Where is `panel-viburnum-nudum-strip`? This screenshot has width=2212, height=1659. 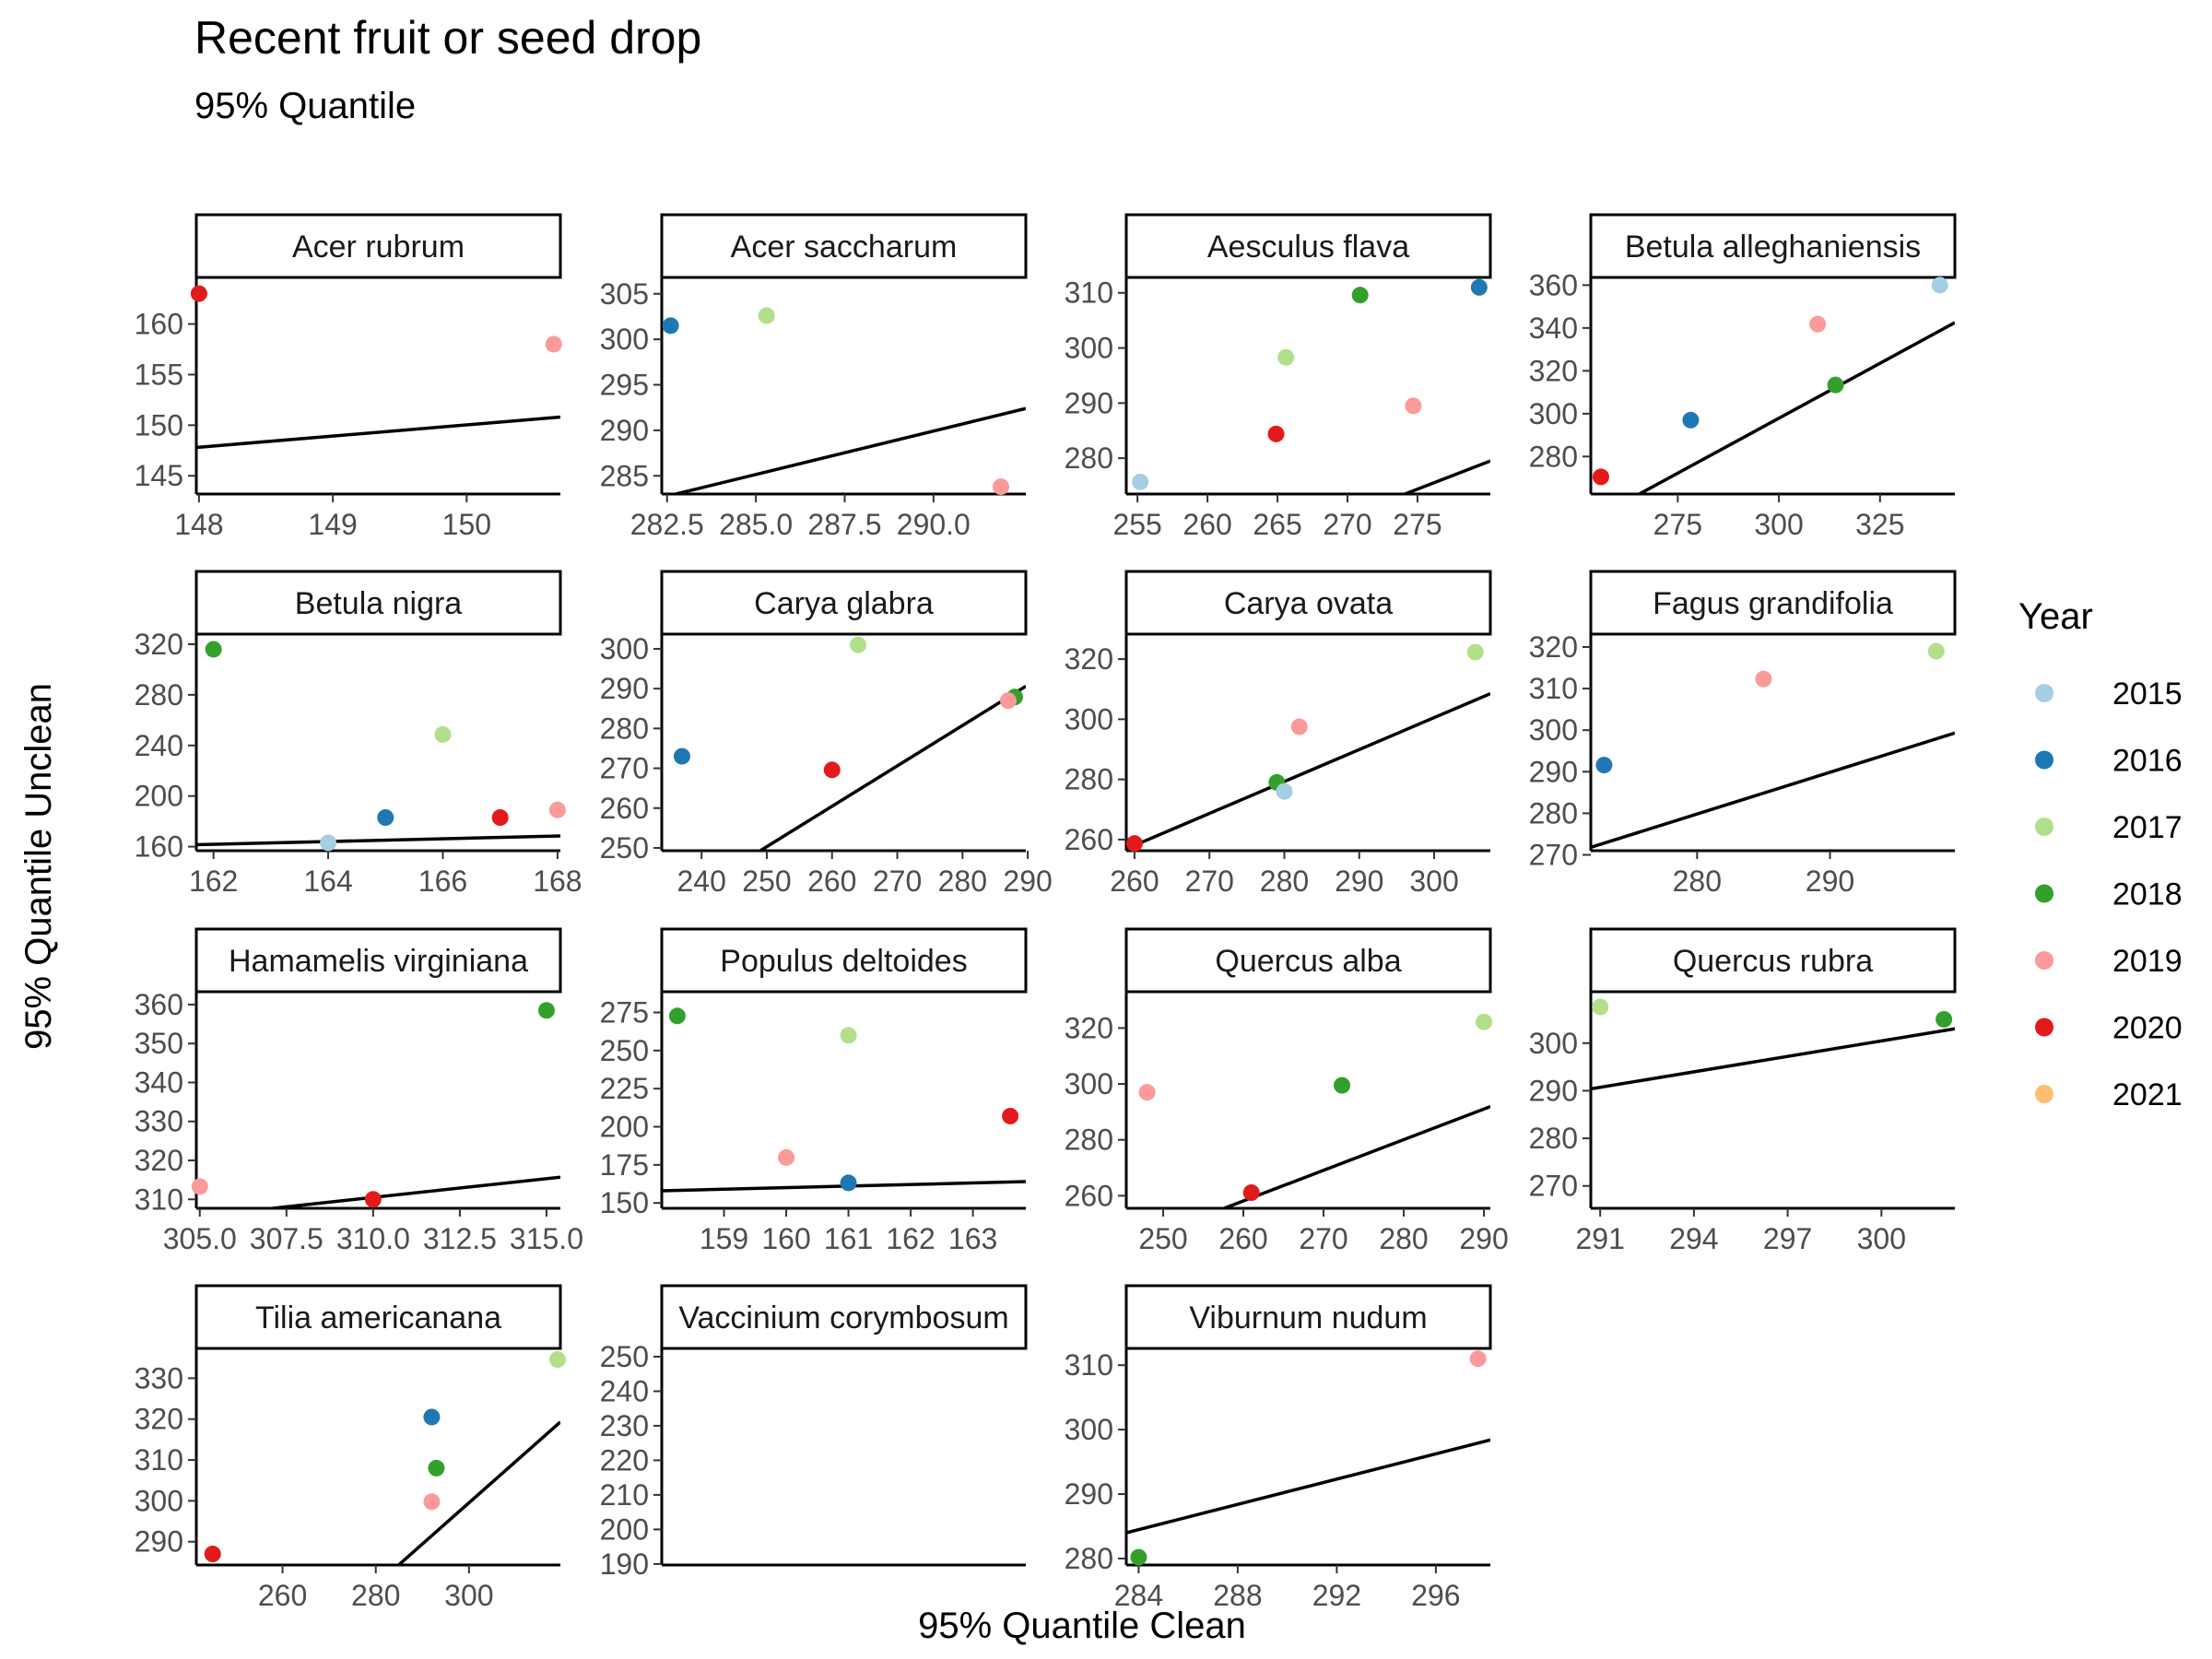
panel-viburnum-nudum-strip is located at coordinates (1308, 1317).